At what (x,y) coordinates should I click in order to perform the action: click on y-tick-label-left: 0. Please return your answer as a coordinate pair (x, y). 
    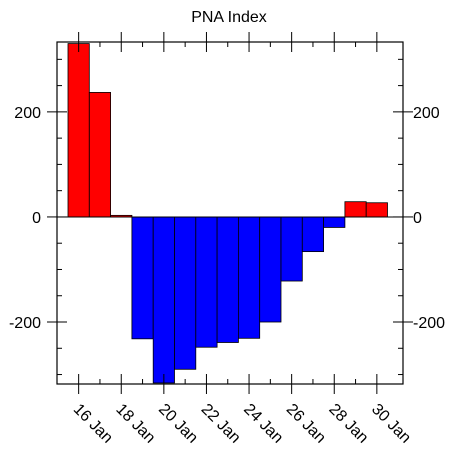
    Looking at the image, I should click on (36, 218).